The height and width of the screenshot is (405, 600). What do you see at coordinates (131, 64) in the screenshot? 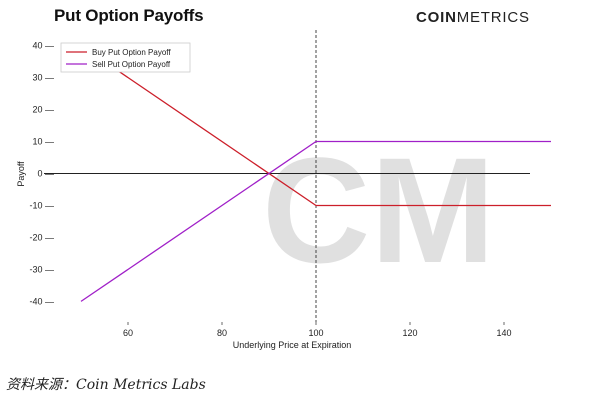
I see `legend-label: Sell Put Option Payoff` at bounding box center [131, 64].